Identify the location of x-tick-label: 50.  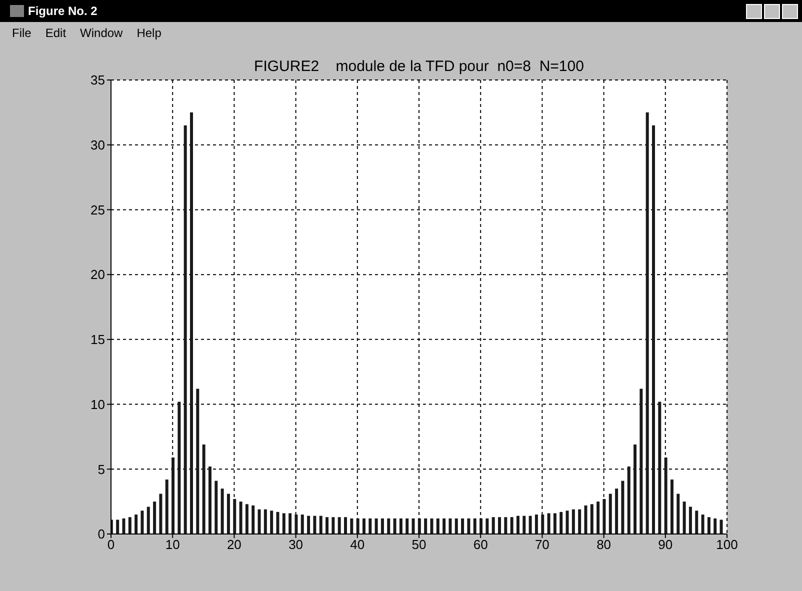
(419, 544).